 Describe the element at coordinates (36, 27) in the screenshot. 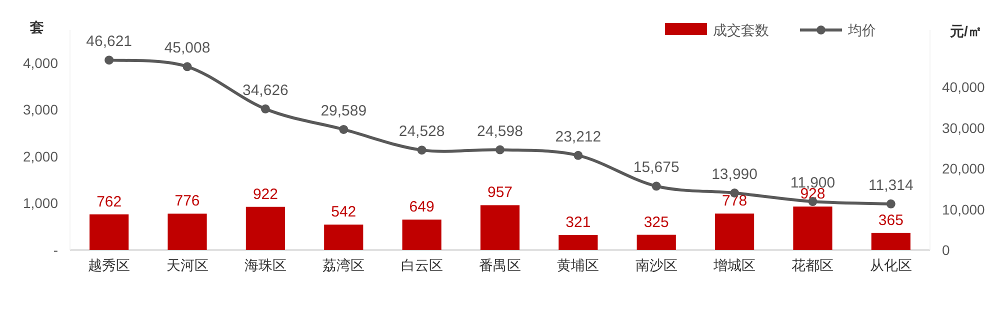

I see `y-axis-title: 套` at that location.